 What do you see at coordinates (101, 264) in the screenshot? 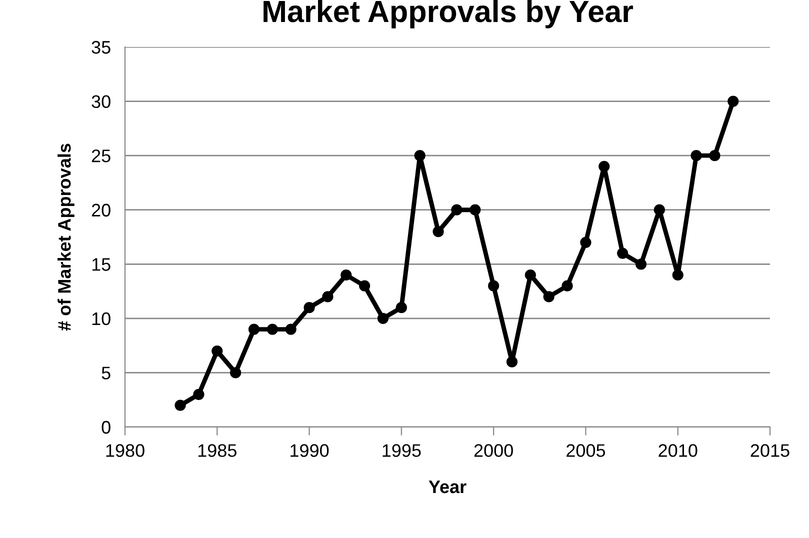
I see `y-tick-label: 15` at bounding box center [101, 264].